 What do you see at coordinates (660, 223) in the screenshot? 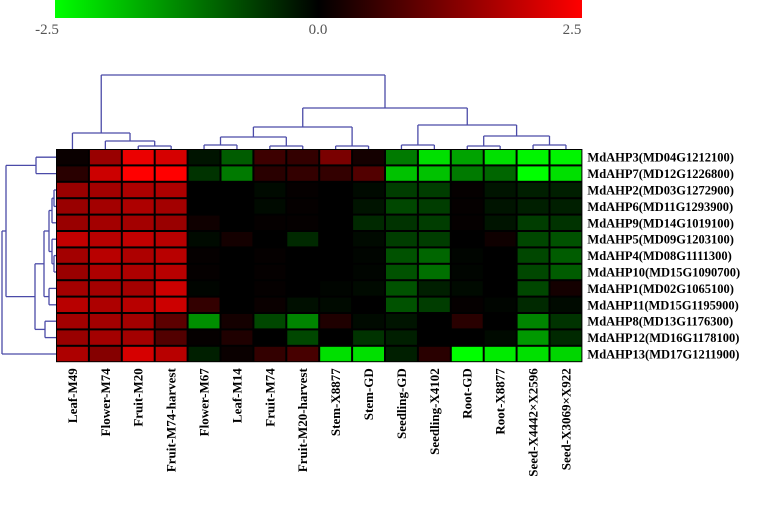
I see `row-label: MdAHP9(MD14G1019100)` at bounding box center [660, 223].